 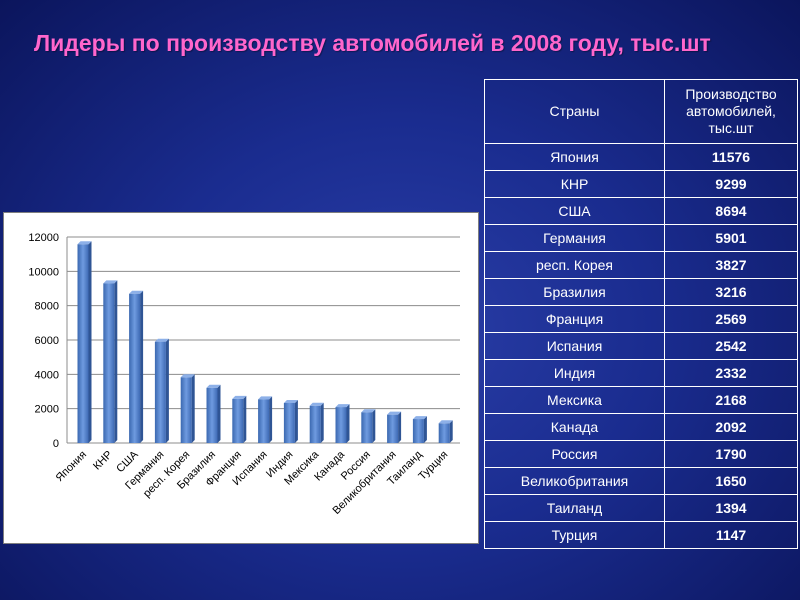 I want to click on country-cell: Мексика, so click(x=574, y=400).